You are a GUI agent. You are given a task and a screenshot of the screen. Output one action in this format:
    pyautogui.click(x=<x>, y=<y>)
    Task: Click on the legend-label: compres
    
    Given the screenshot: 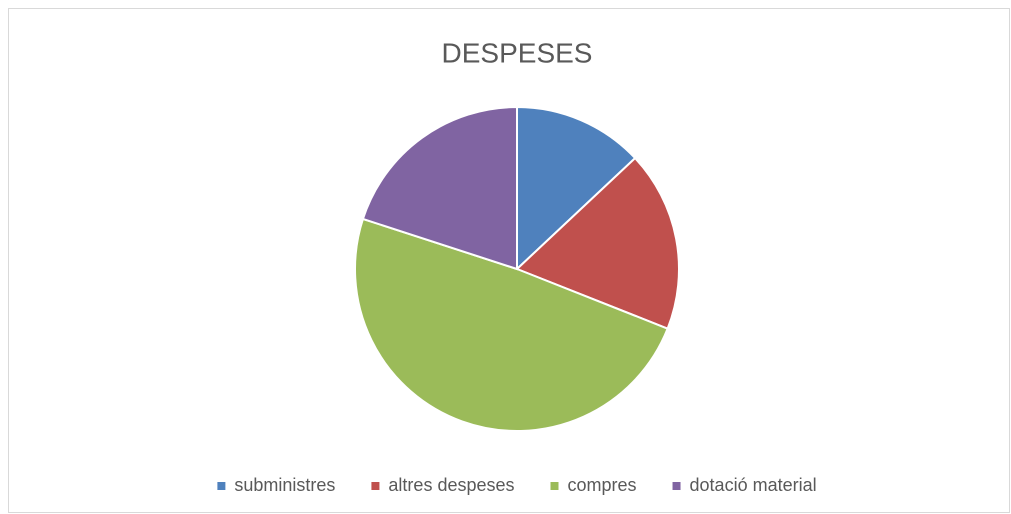 What is the action you would take?
    pyautogui.click(x=602, y=485)
    